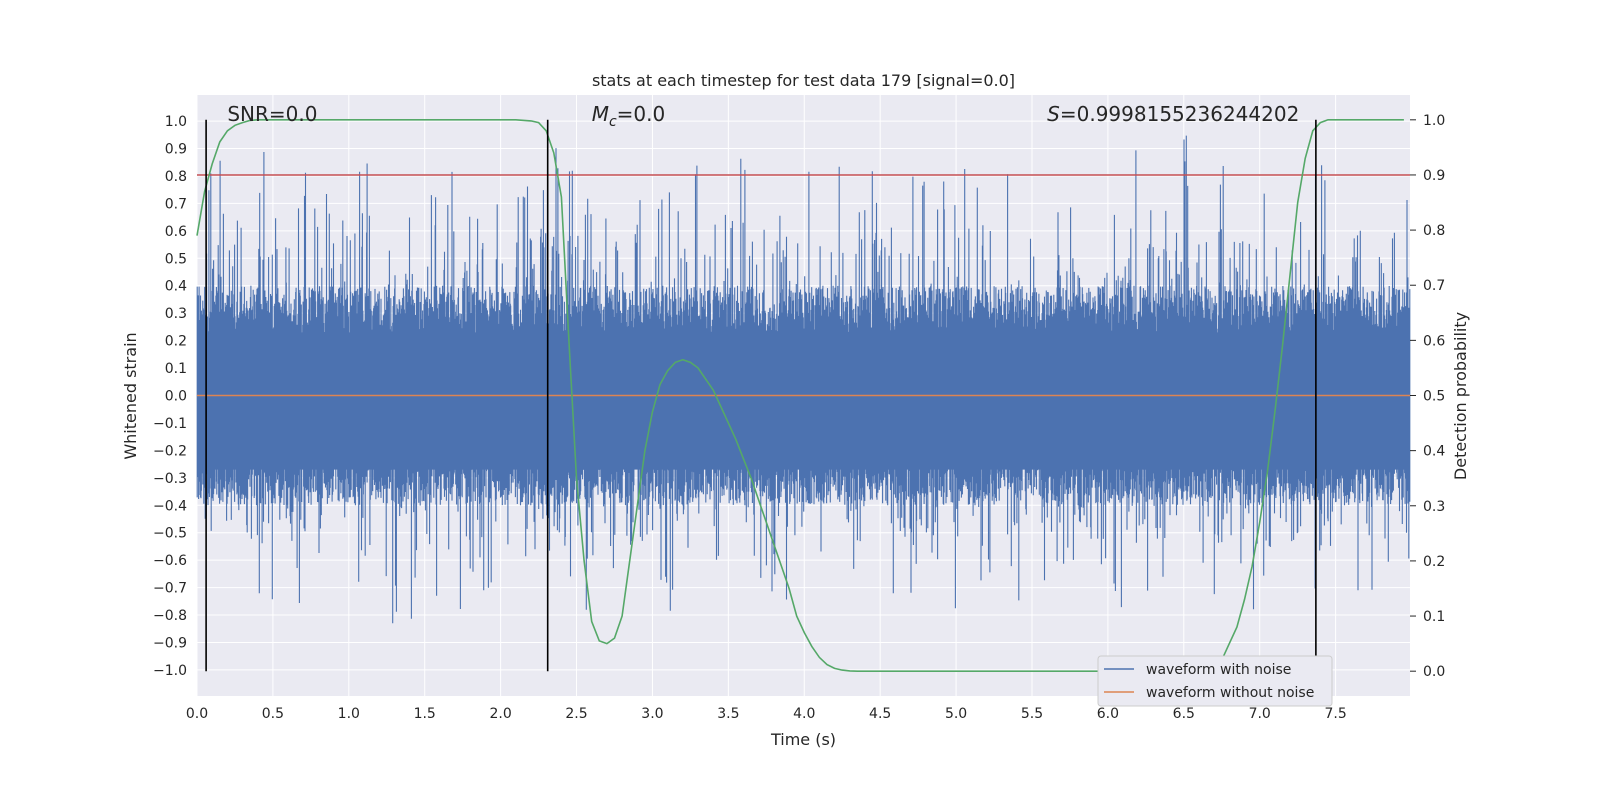 Image resolution: width=1600 pixels, height=800 pixels. What do you see at coordinates (1434, 176) in the screenshot?
I see `y2-tick-label: 0.9` at bounding box center [1434, 176].